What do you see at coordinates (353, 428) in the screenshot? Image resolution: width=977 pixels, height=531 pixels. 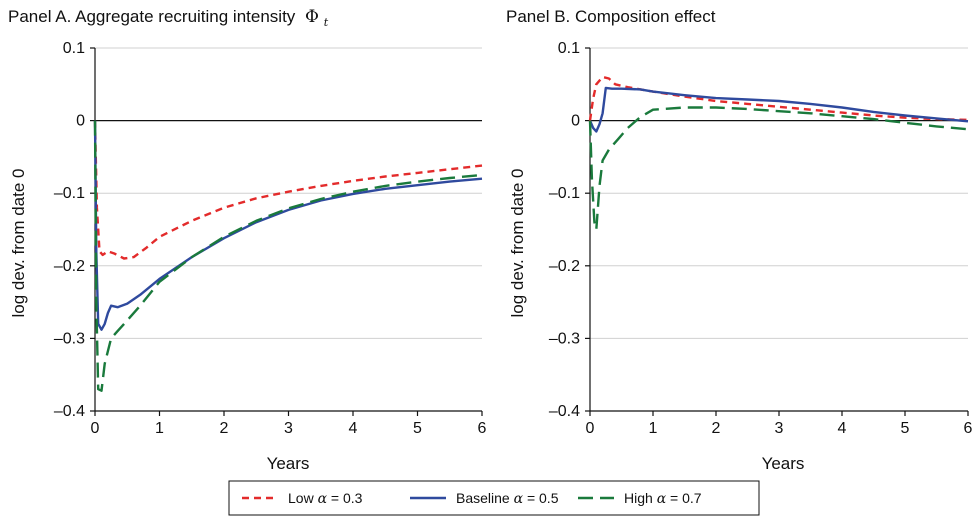 I see `panel-a-xtick-label: 4` at bounding box center [353, 428].